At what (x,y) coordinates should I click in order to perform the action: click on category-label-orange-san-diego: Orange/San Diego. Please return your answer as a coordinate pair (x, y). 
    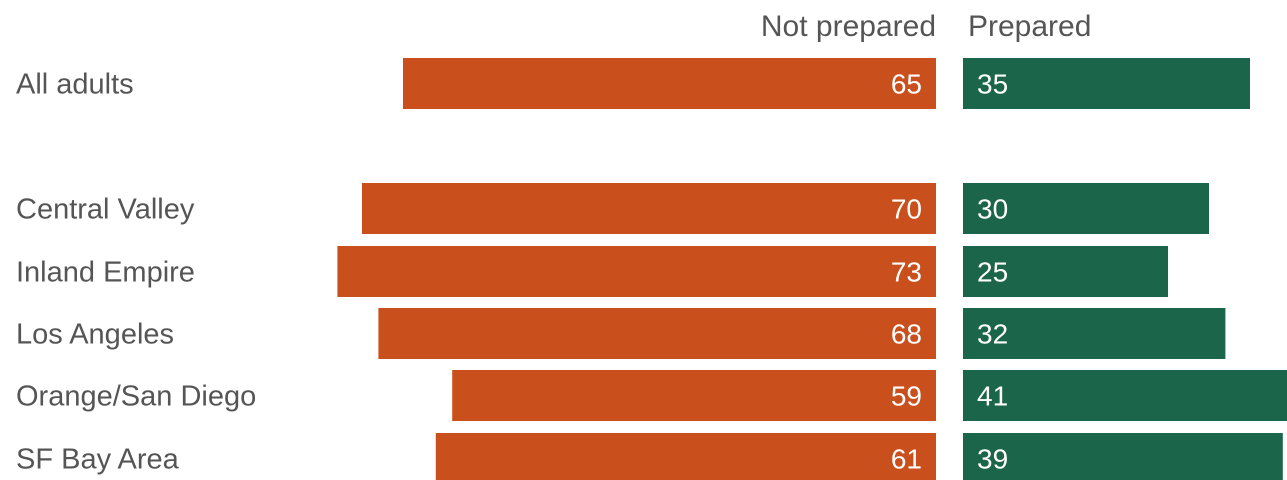
    Looking at the image, I should click on (136, 397).